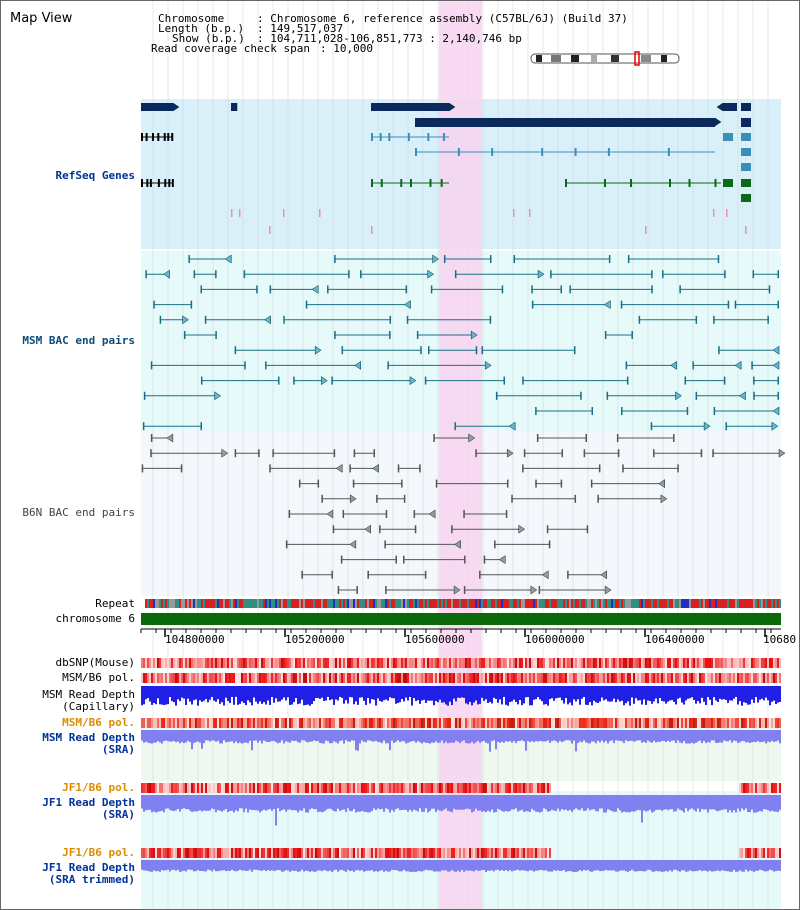 The width and height of the screenshot is (800, 910). Describe the element at coordinates (637, 58) in the screenshot. I see `ideogram-position-marker` at that location.